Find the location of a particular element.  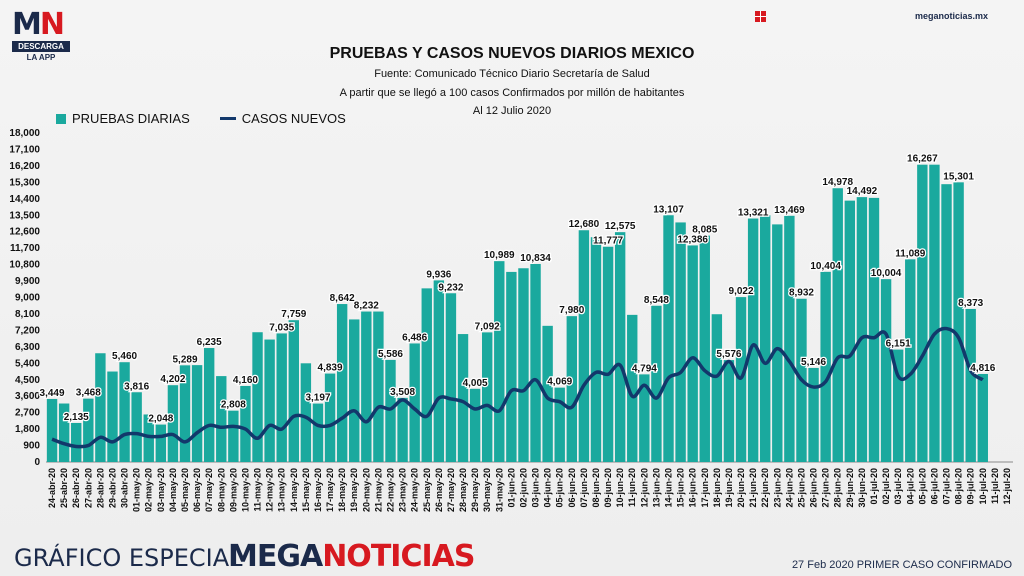

bar-data-label: 11,777 is located at coordinates (608, 241).